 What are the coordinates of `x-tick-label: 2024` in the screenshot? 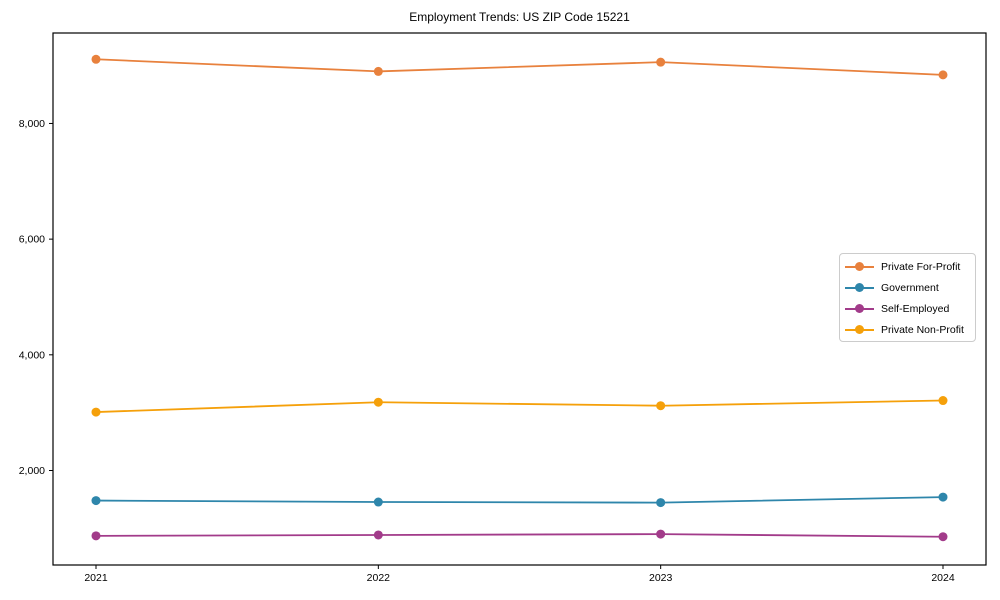 It's located at (943, 578).